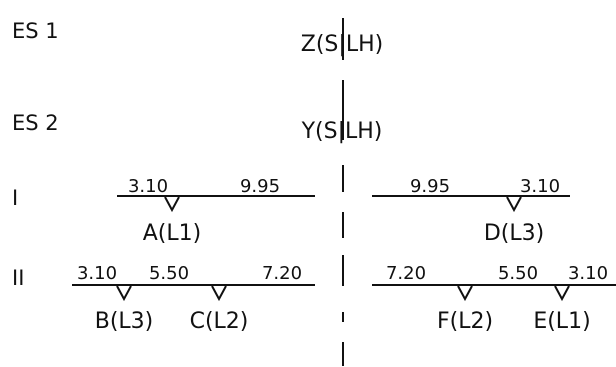  I want to click on point-label-b: B(L3), so click(124, 321).